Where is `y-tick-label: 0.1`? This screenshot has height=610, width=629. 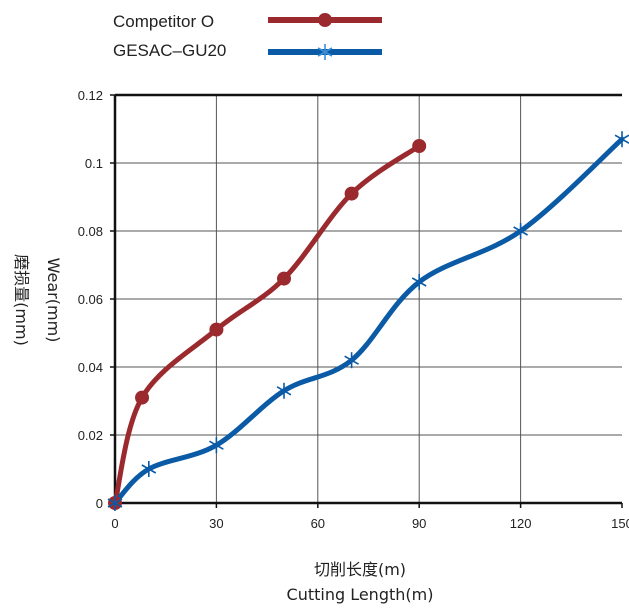
y-tick-label: 0.1 is located at coordinates (94, 163).